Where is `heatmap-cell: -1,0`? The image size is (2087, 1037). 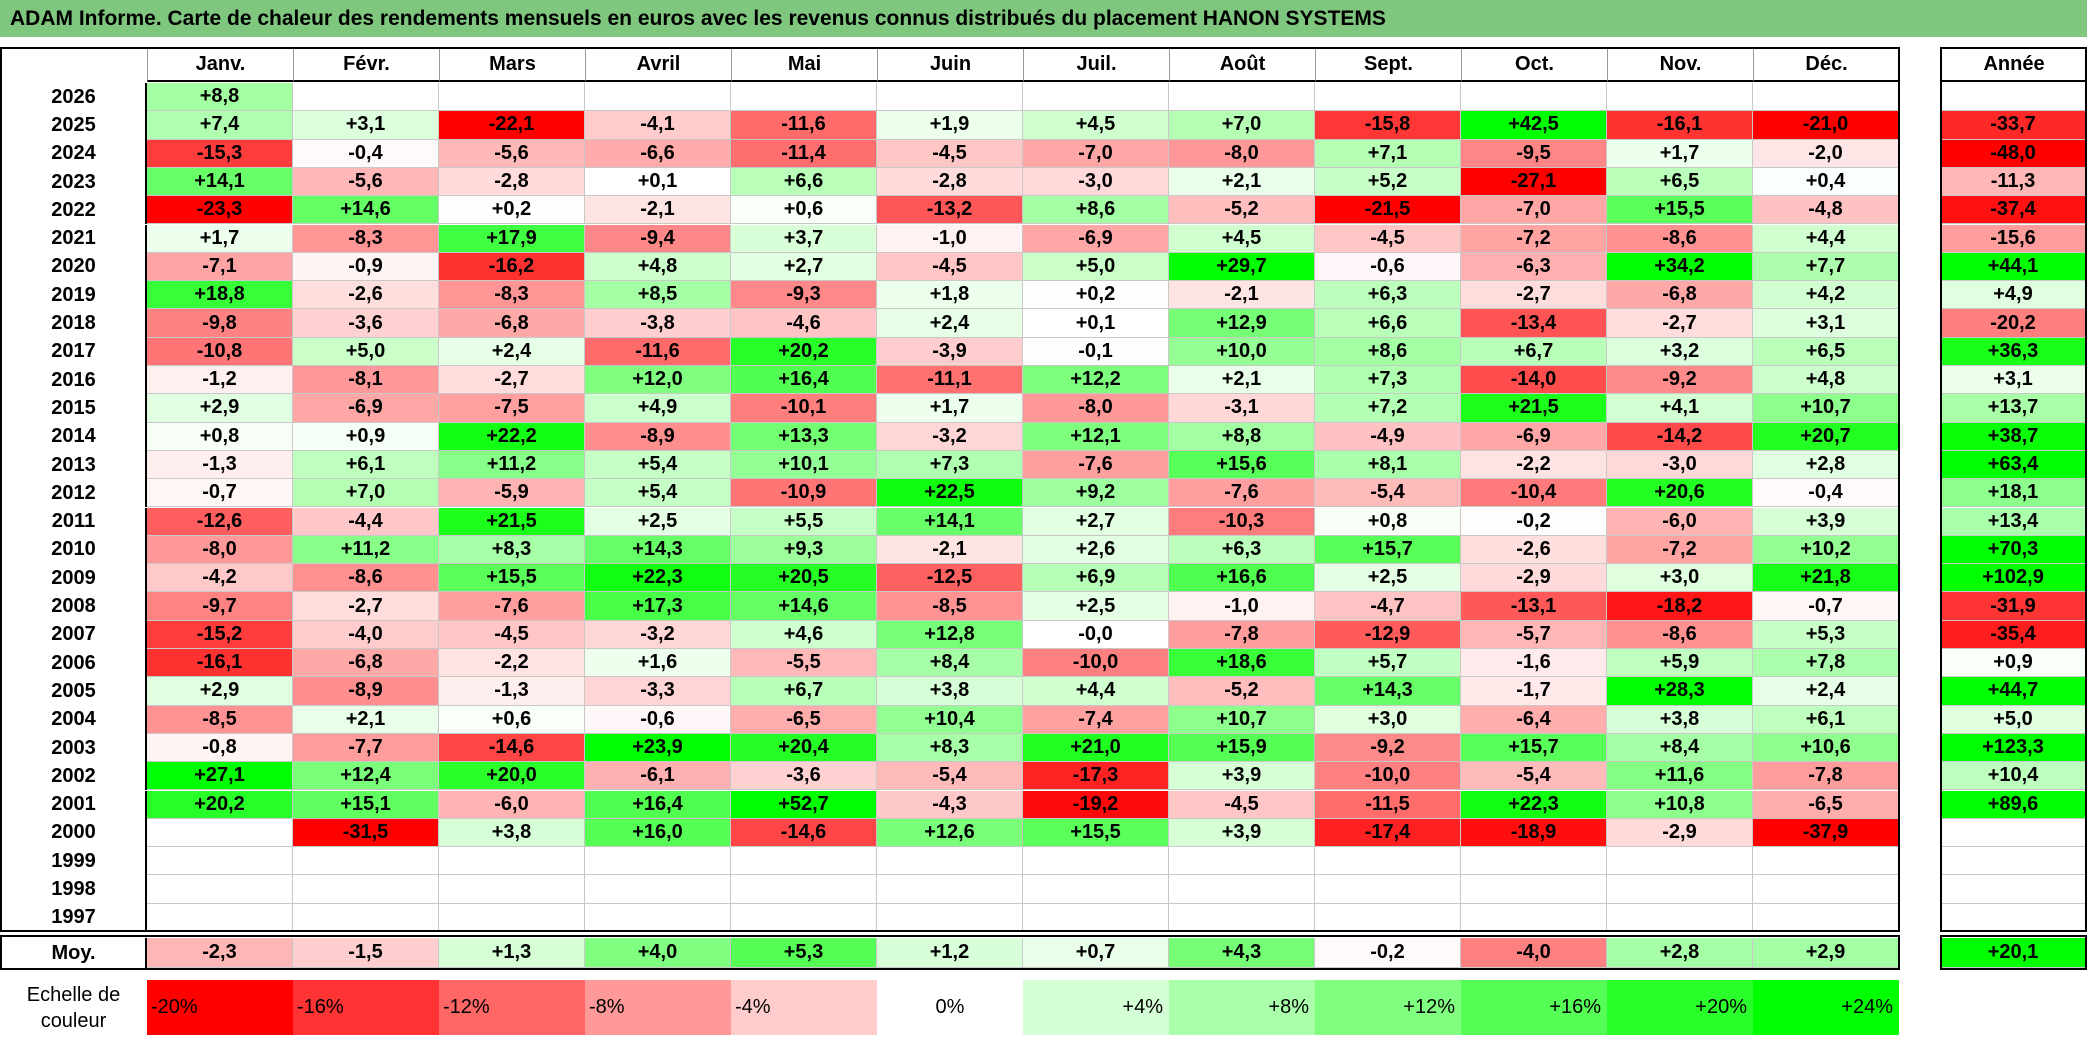
heatmap-cell: -1,0 is located at coordinates (950, 238).